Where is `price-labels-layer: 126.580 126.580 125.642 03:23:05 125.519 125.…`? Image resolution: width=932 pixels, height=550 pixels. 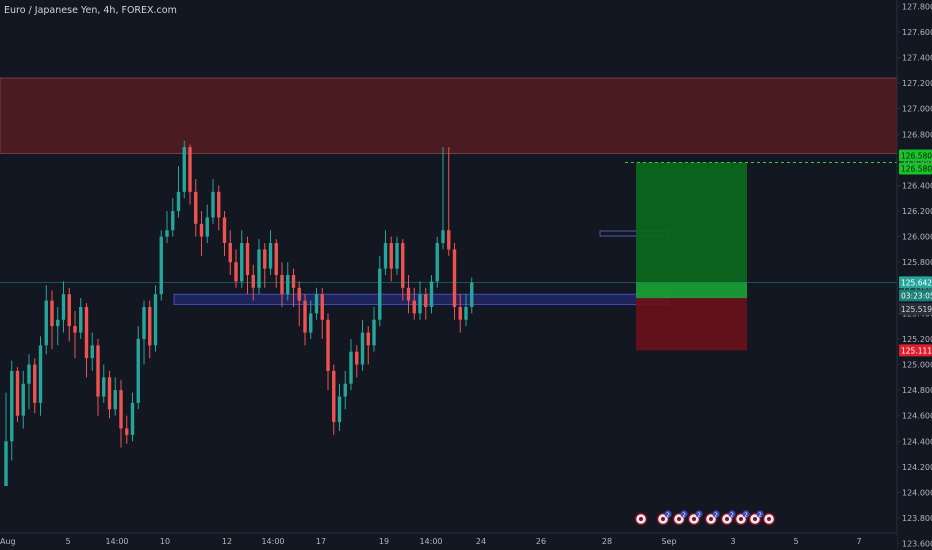 price-labels-layer: 126.580 126.580 125.642 03:23:05 125.519 125.… is located at coordinates (915, 253).